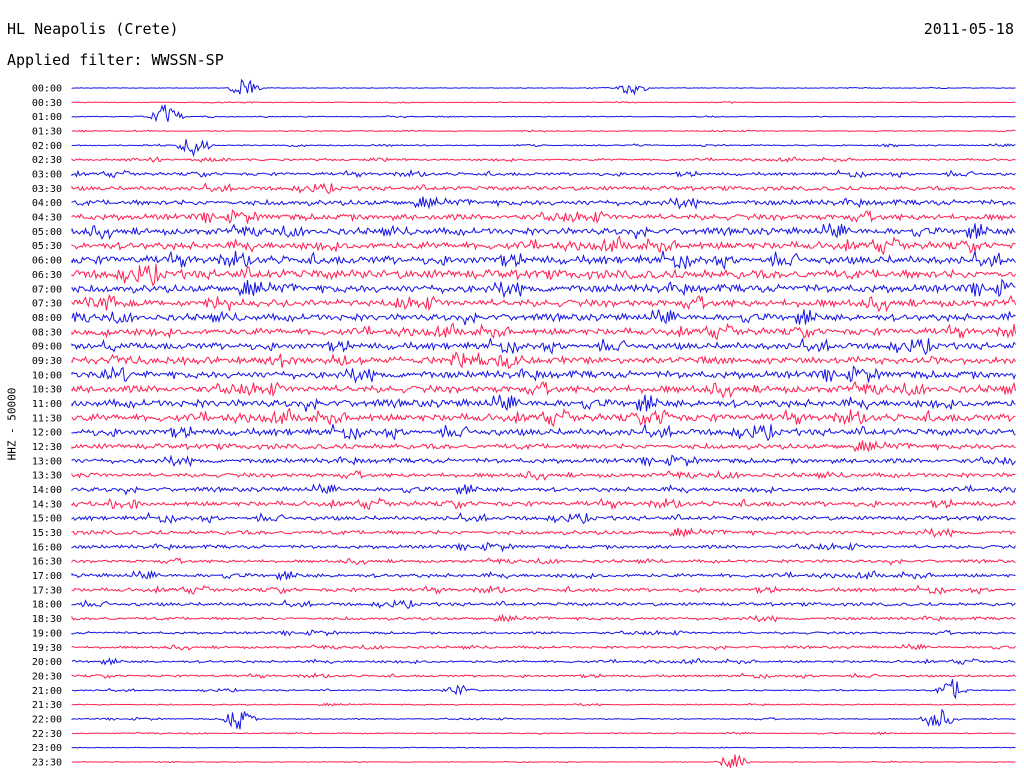 This screenshot has height=780, width=1024. What do you see at coordinates (93, 29) in the screenshot?
I see `station-title: HL Neapolis (Crete)` at bounding box center [93, 29].